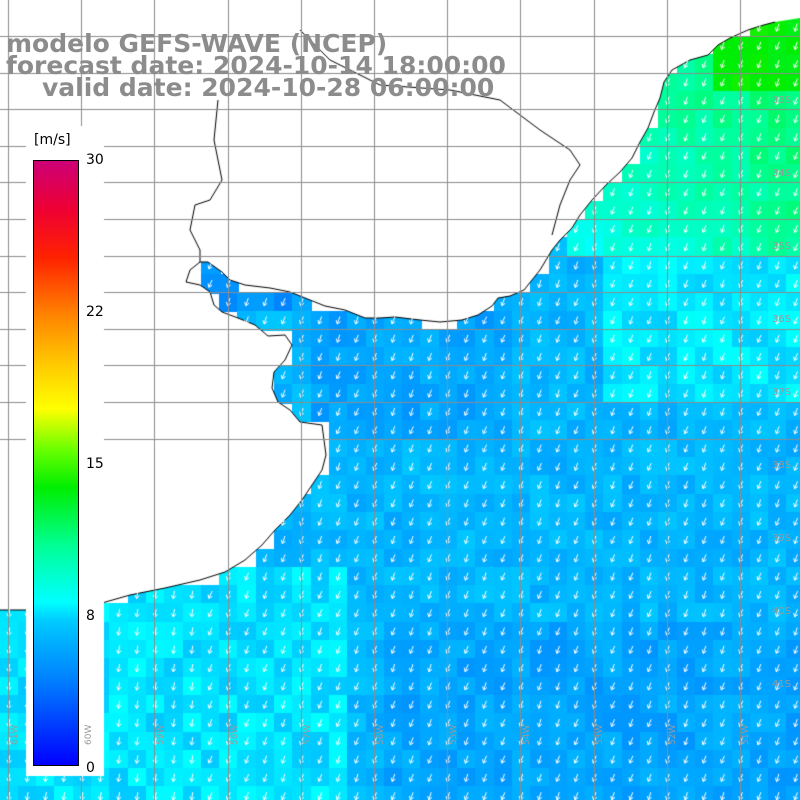 Image resolution: width=800 pixels, height=800 pixels. What do you see at coordinates (268, 87) in the screenshot?
I see `valid-date: valid date: 2024-10-28 06:00:00` at bounding box center [268, 87].